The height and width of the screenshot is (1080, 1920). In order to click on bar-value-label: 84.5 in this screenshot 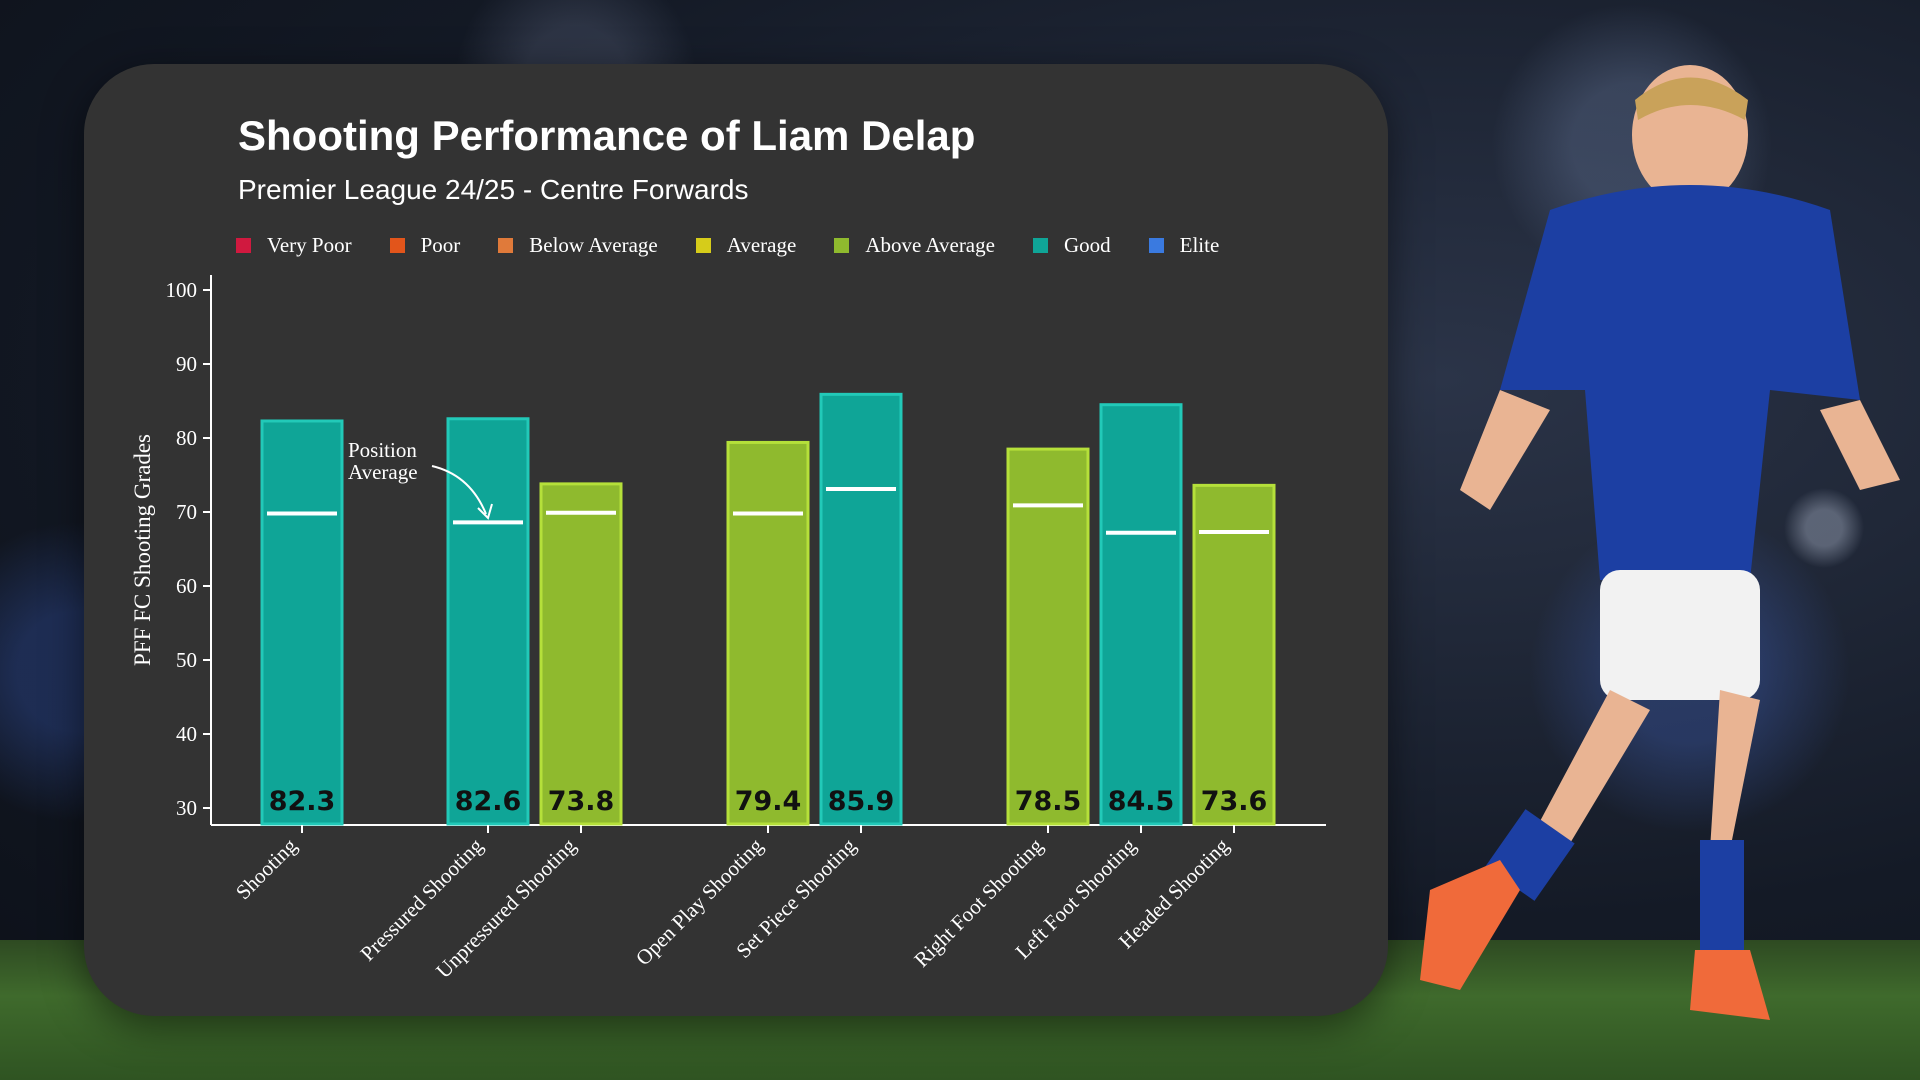, I will do `click(1141, 801)`.